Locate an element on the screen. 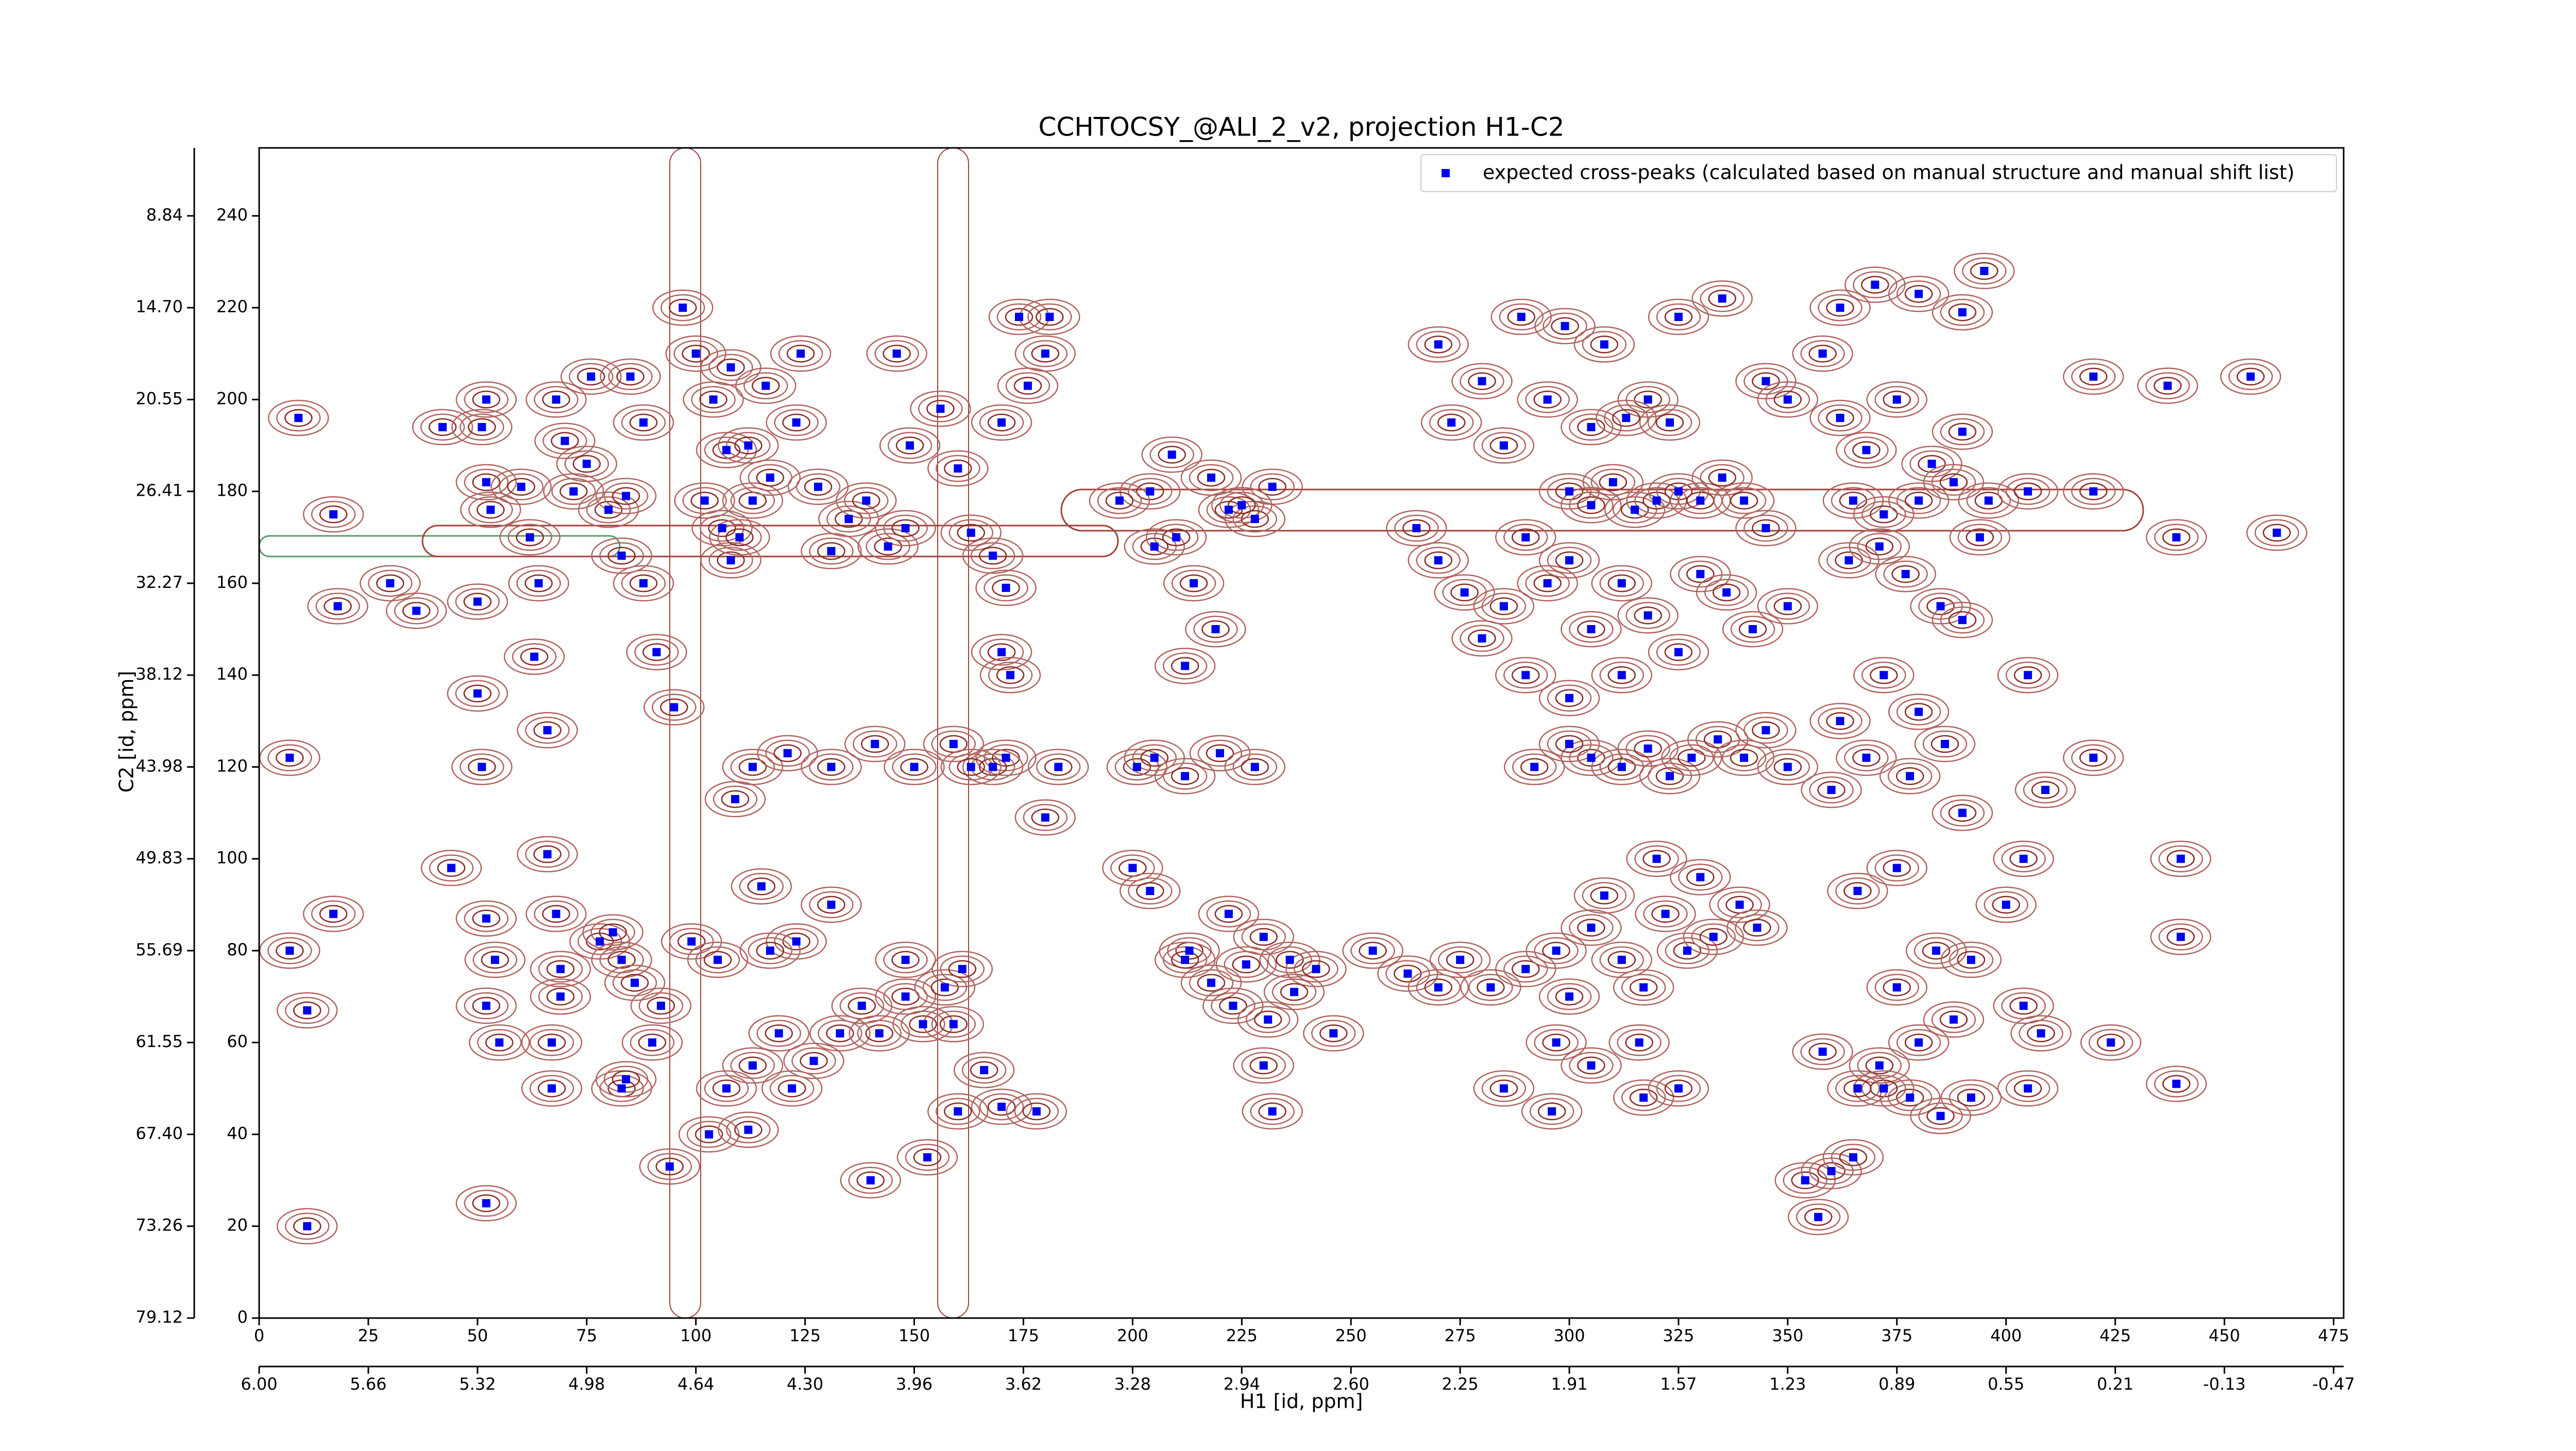 The image size is (2576, 1451). x-tick-label: 175 is located at coordinates (1023, 1336).